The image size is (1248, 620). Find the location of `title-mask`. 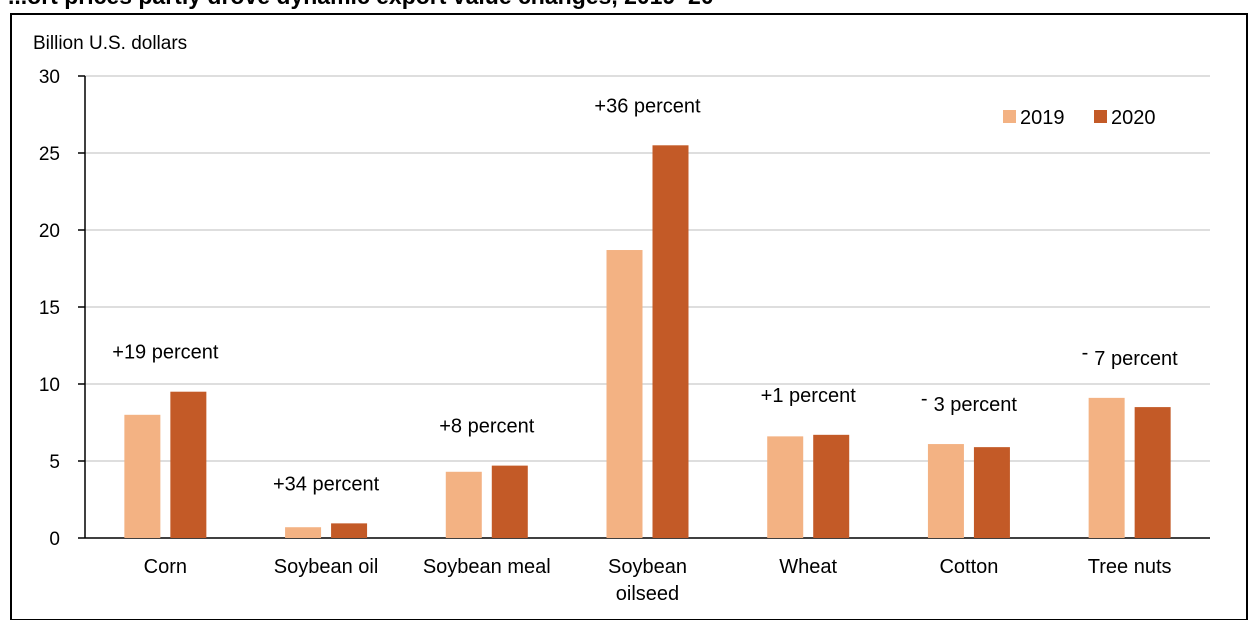

title-mask is located at coordinates (624, 6).